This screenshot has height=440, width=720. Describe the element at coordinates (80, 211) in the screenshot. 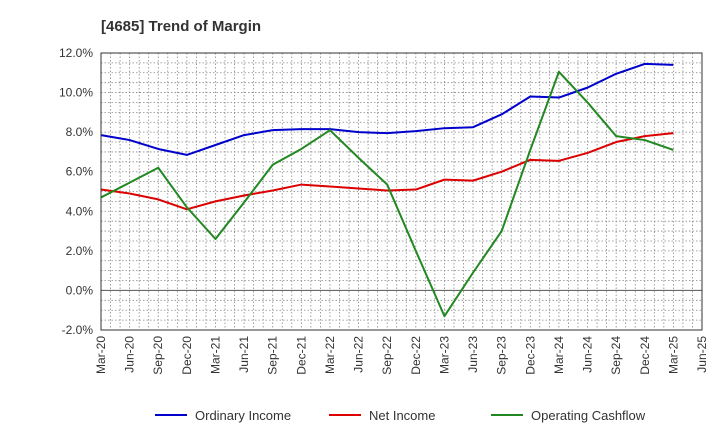

I see `y-tick-label: 4.0%` at that location.